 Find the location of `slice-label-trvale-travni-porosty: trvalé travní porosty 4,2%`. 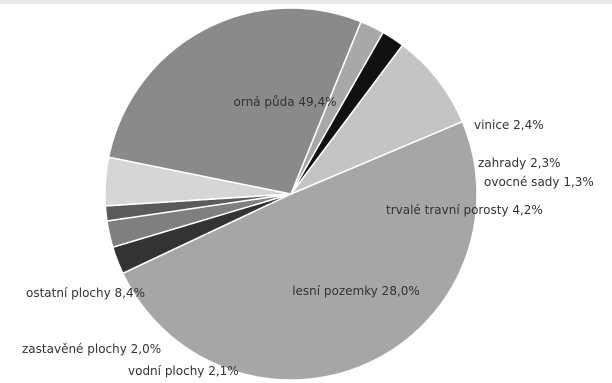

slice-label-trvale-travni-porosty: trvalé travní porosty 4,2% is located at coordinates (464, 210).